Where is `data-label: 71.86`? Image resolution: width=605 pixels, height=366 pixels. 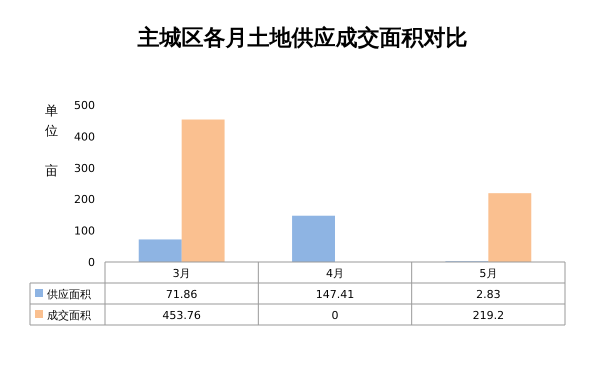
data-label: 71.86 is located at coordinates (182, 294).